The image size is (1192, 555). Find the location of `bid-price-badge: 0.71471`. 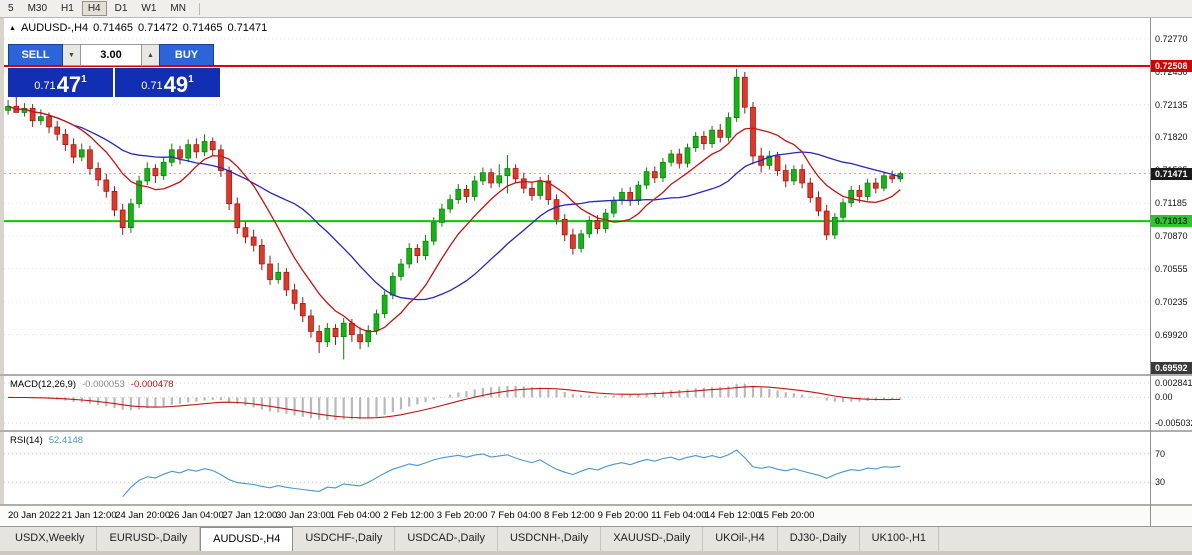

bid-price-badge: 0.71471 is located at coordinates (1171, 173).